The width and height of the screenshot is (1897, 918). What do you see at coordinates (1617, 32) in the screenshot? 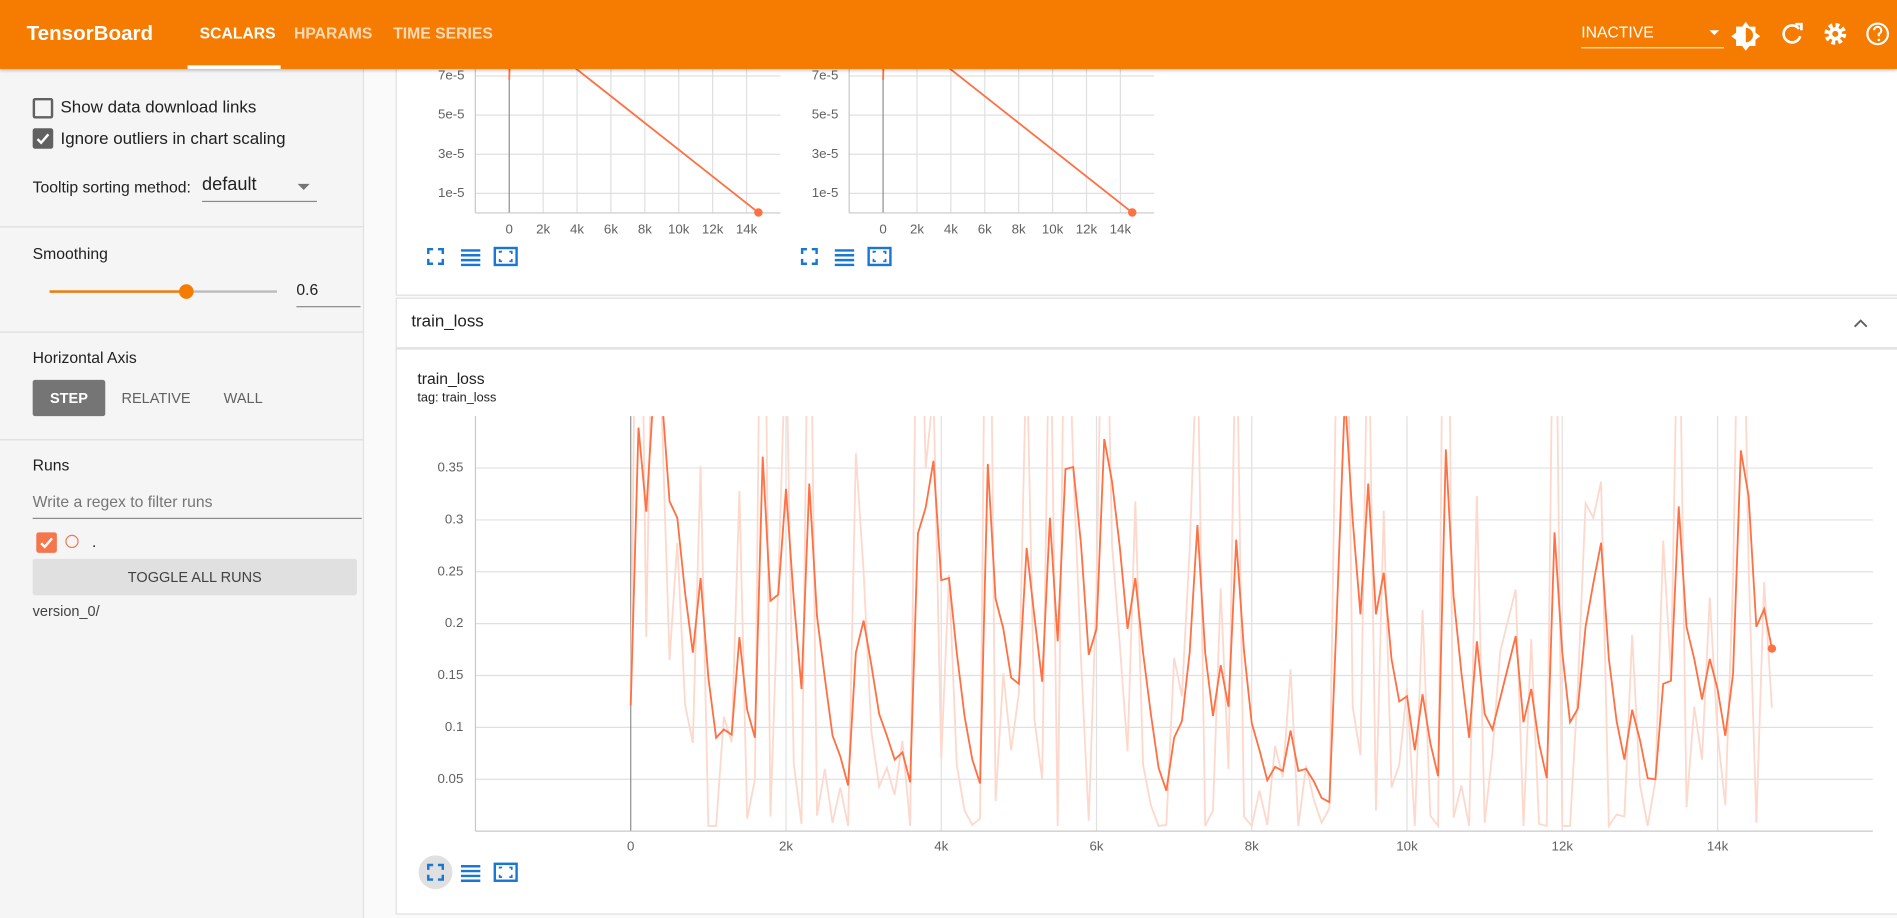
I see `reload-status: INACTIVE` at bounding box center [1617, 32].